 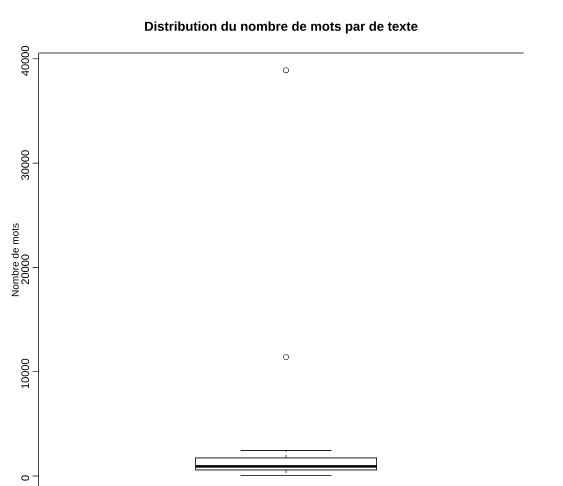 What do you see at coordinates (15, 259) in the screenshot?
I see `y-axis-title: Nombre de mots` at bounding box center [15, 259].